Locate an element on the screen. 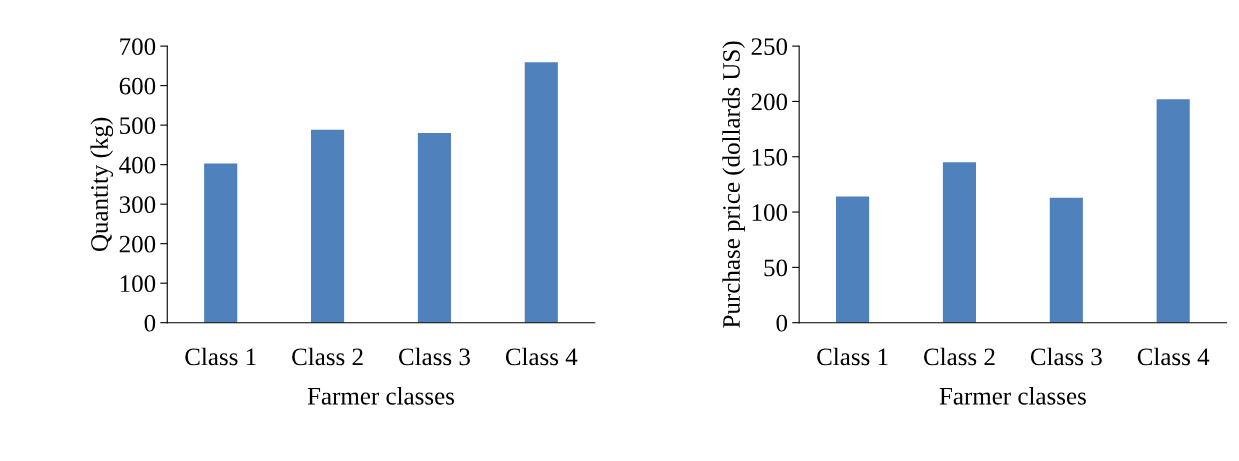  y-tick-label: 50 is located at coordinates (776, 268).